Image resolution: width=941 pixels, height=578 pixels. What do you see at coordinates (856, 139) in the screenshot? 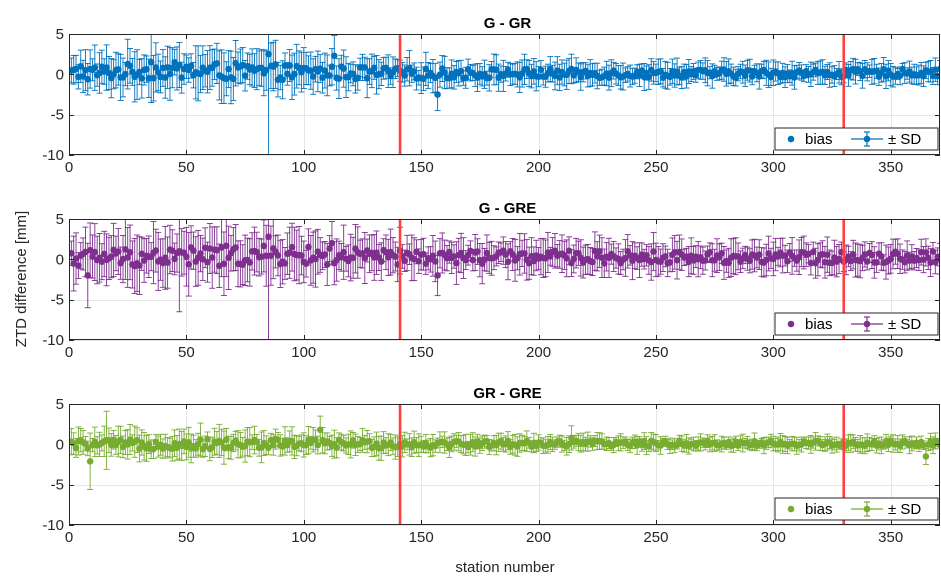
I see `legend: bias ± SD` at bounding box center [856, 139].